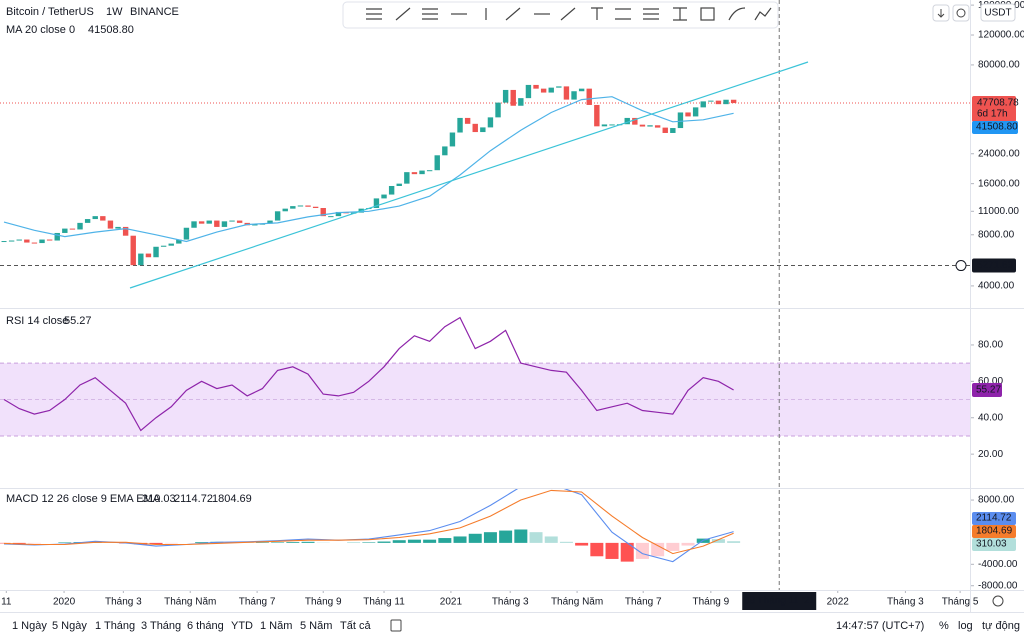 Image resolution: width=1024 pixels, height=640 pixels. I want to click on range-button: 3 Tháng, so click(161, 626).